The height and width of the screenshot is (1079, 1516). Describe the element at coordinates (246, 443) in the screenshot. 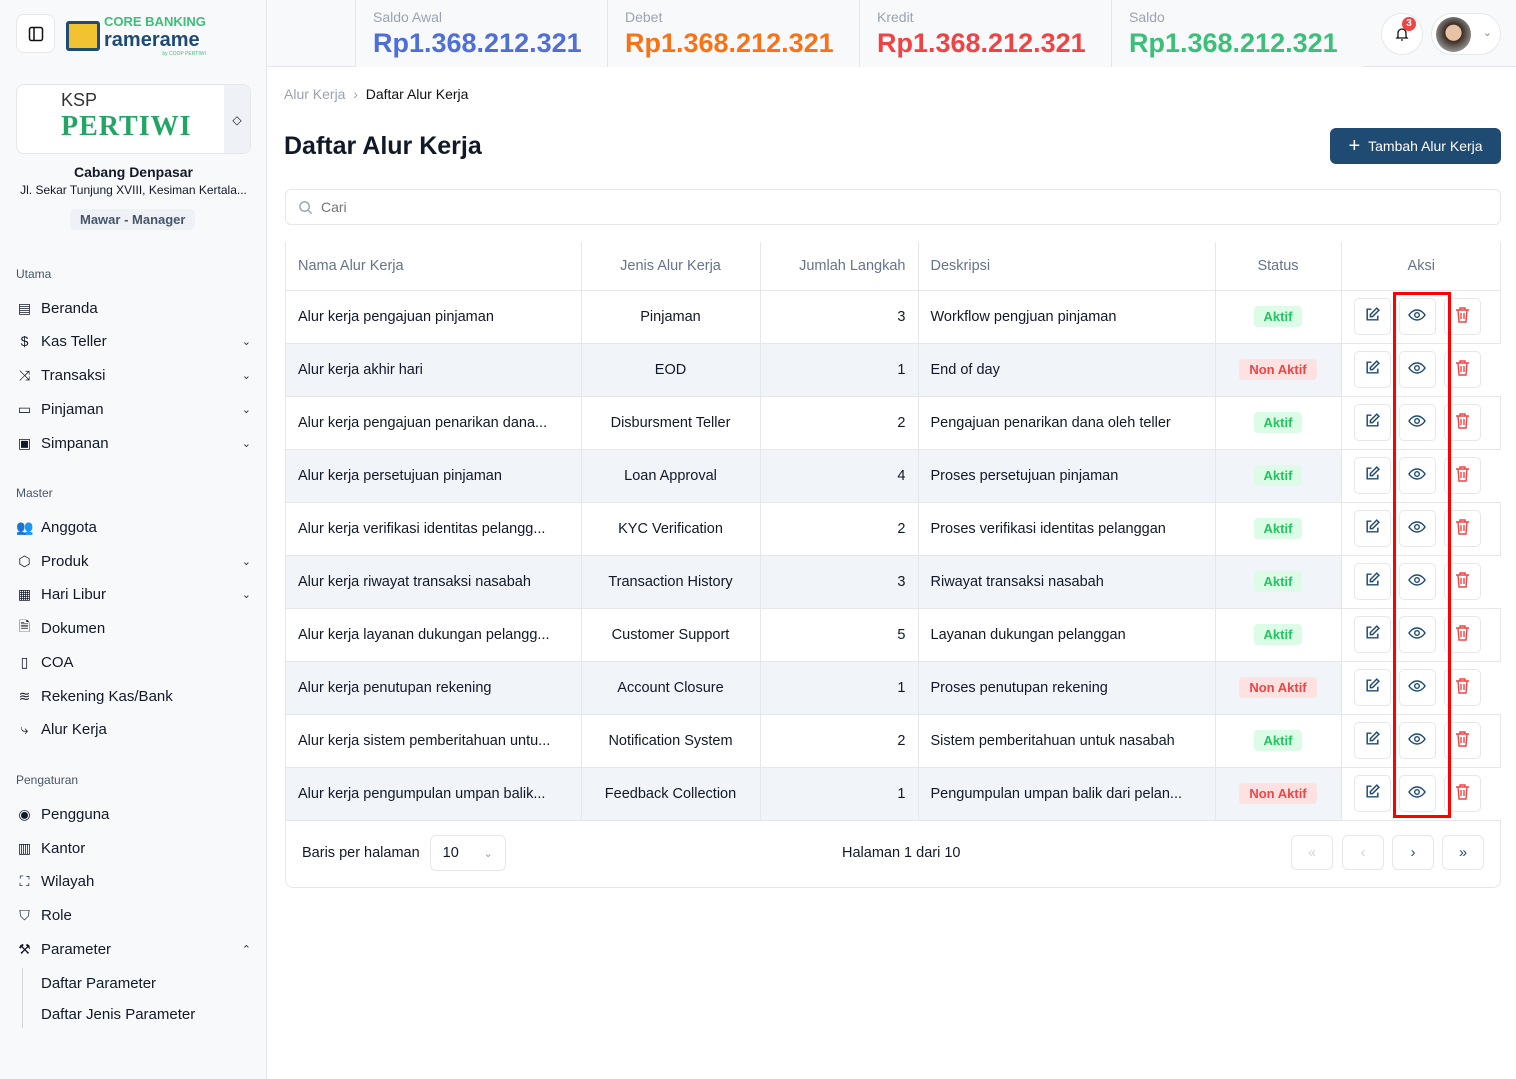

I see `chevron-icon: ⌄` at that location.